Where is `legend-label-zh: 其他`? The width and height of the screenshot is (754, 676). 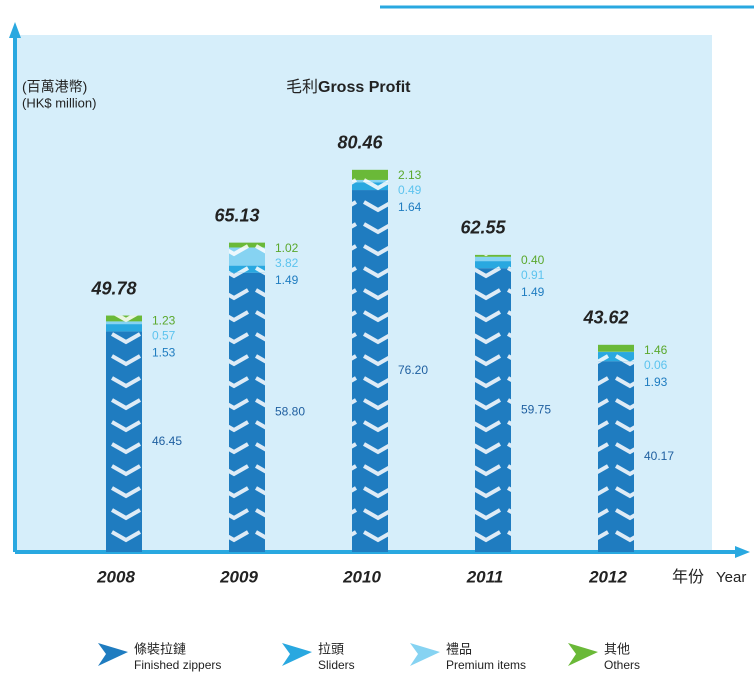 legend-label-zh: 其他 is located at coordinates (617, 648).